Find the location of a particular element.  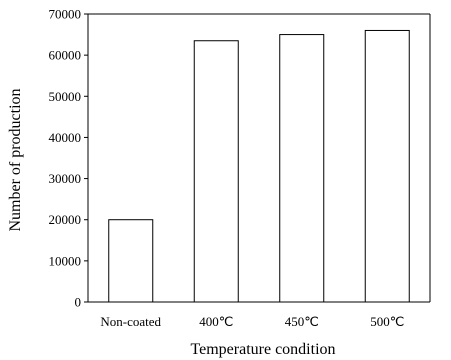

y-tick-label: 30000 is located at coordinates (65, 178).